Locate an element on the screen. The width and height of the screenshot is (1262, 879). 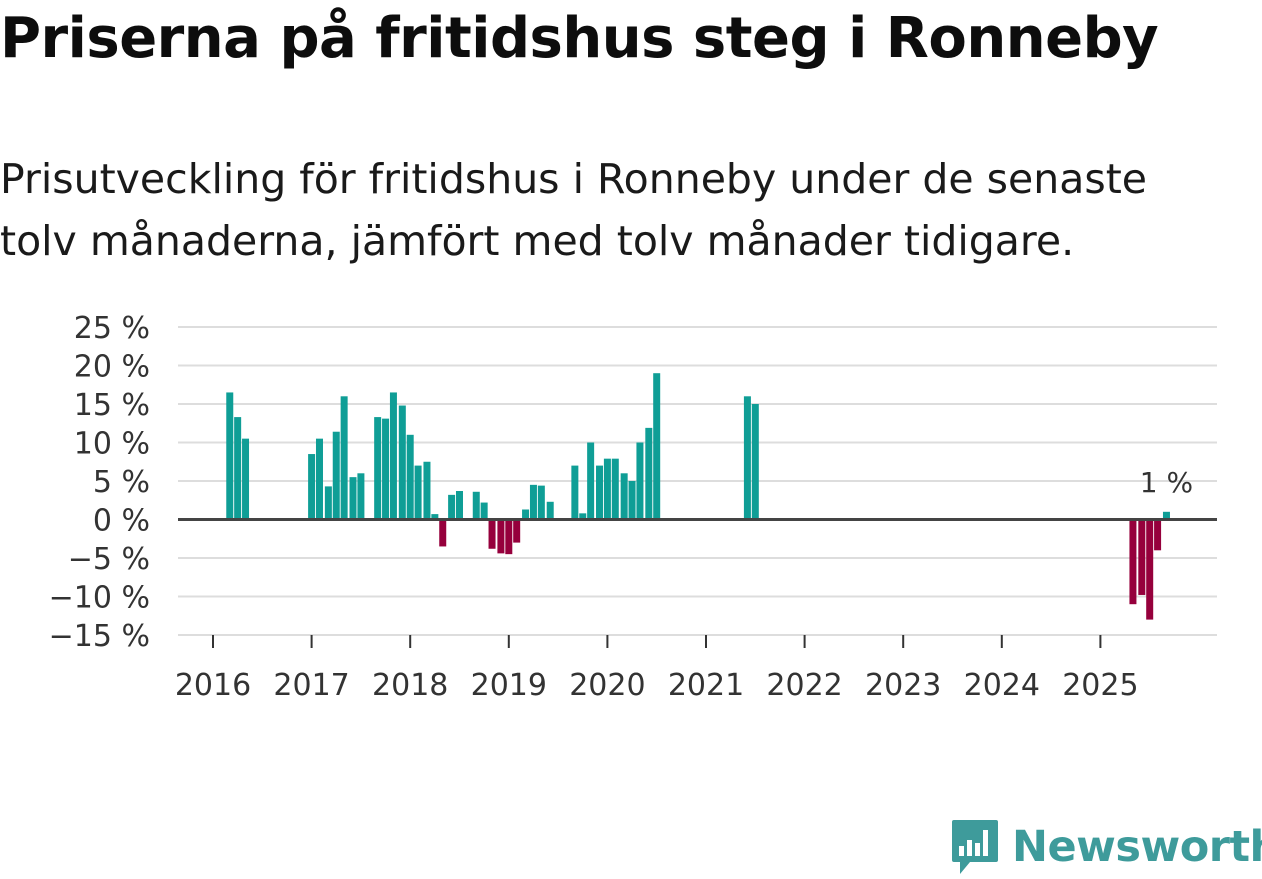
y-axis: 25 % 20 %15 % 10 %5 % 0 %−5 % −10 %−15 % is located at coordinates (99, 482).